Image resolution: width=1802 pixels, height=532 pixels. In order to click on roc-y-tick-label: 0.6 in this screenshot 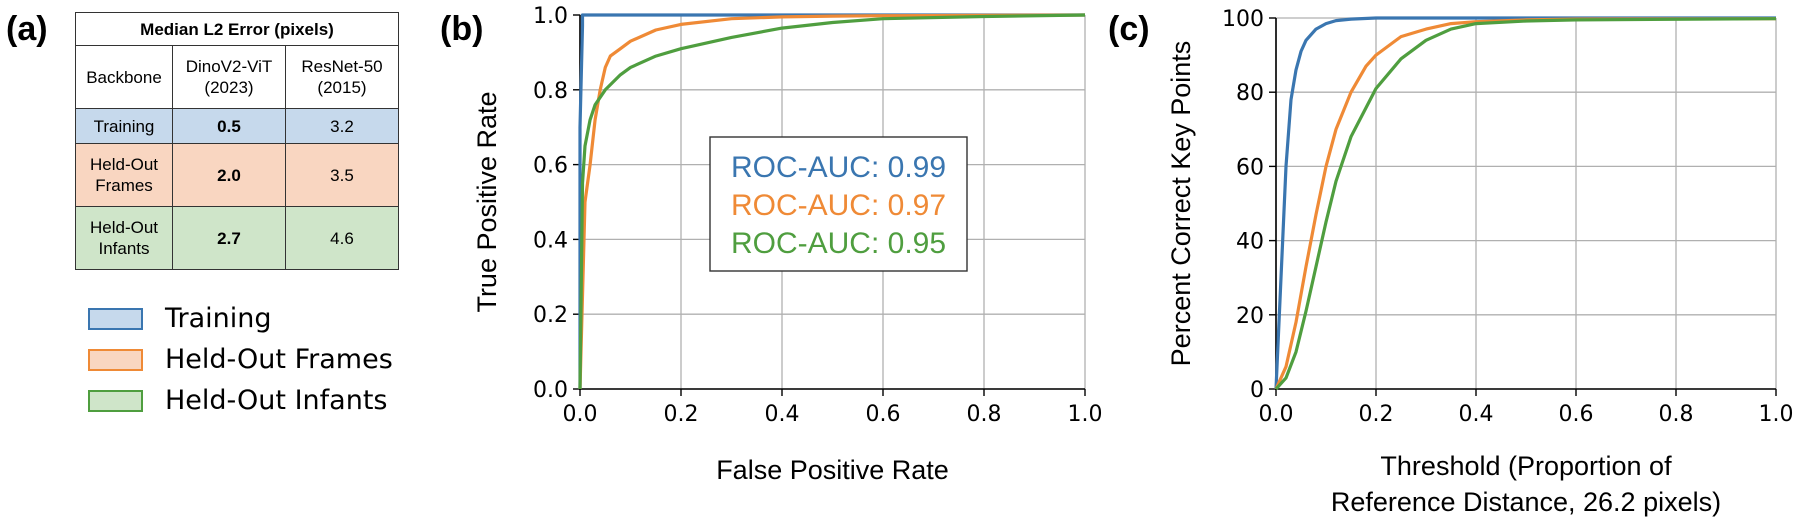, I will do `click(550, 166)`.